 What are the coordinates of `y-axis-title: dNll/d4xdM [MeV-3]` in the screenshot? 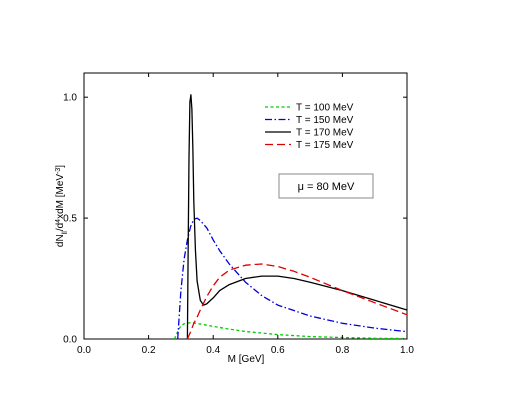 It's located at (62, 206).